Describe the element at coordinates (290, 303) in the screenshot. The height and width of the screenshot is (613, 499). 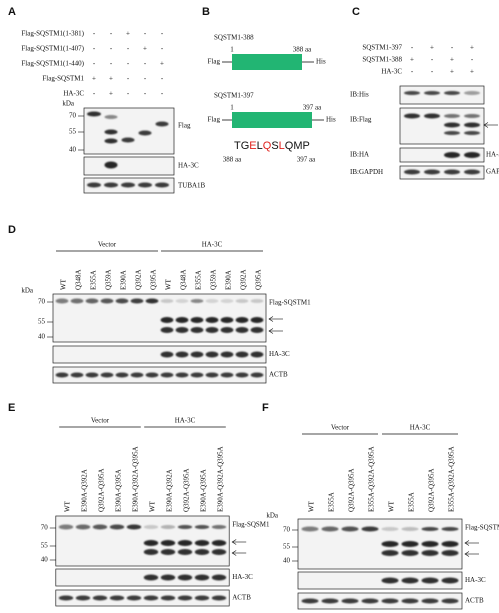
I see `blot-label: Flag-SQSTM1` at that location.